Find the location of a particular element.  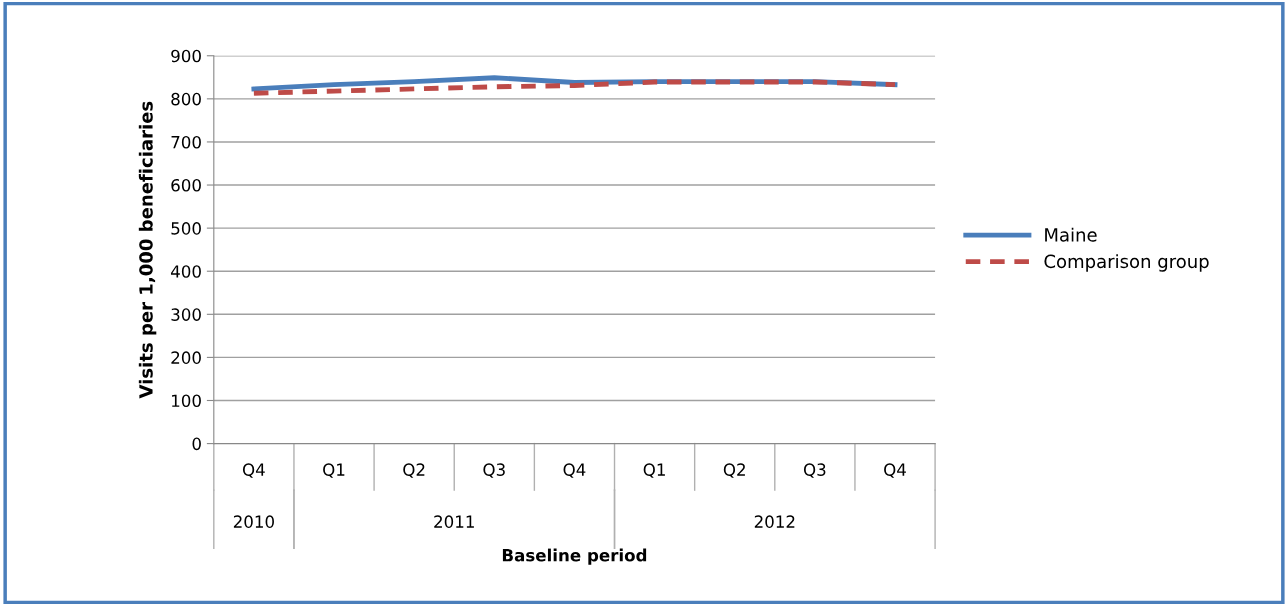

line-series is located at coordinates (574, 87).